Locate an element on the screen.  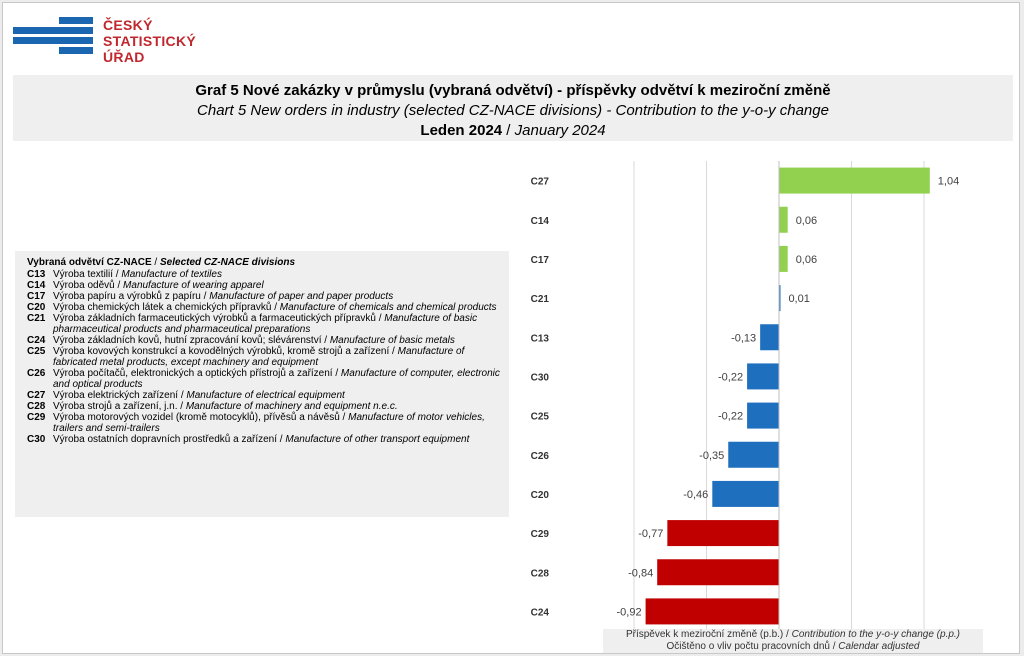
data-label: -0,13 is located at coordinates (743, 338).